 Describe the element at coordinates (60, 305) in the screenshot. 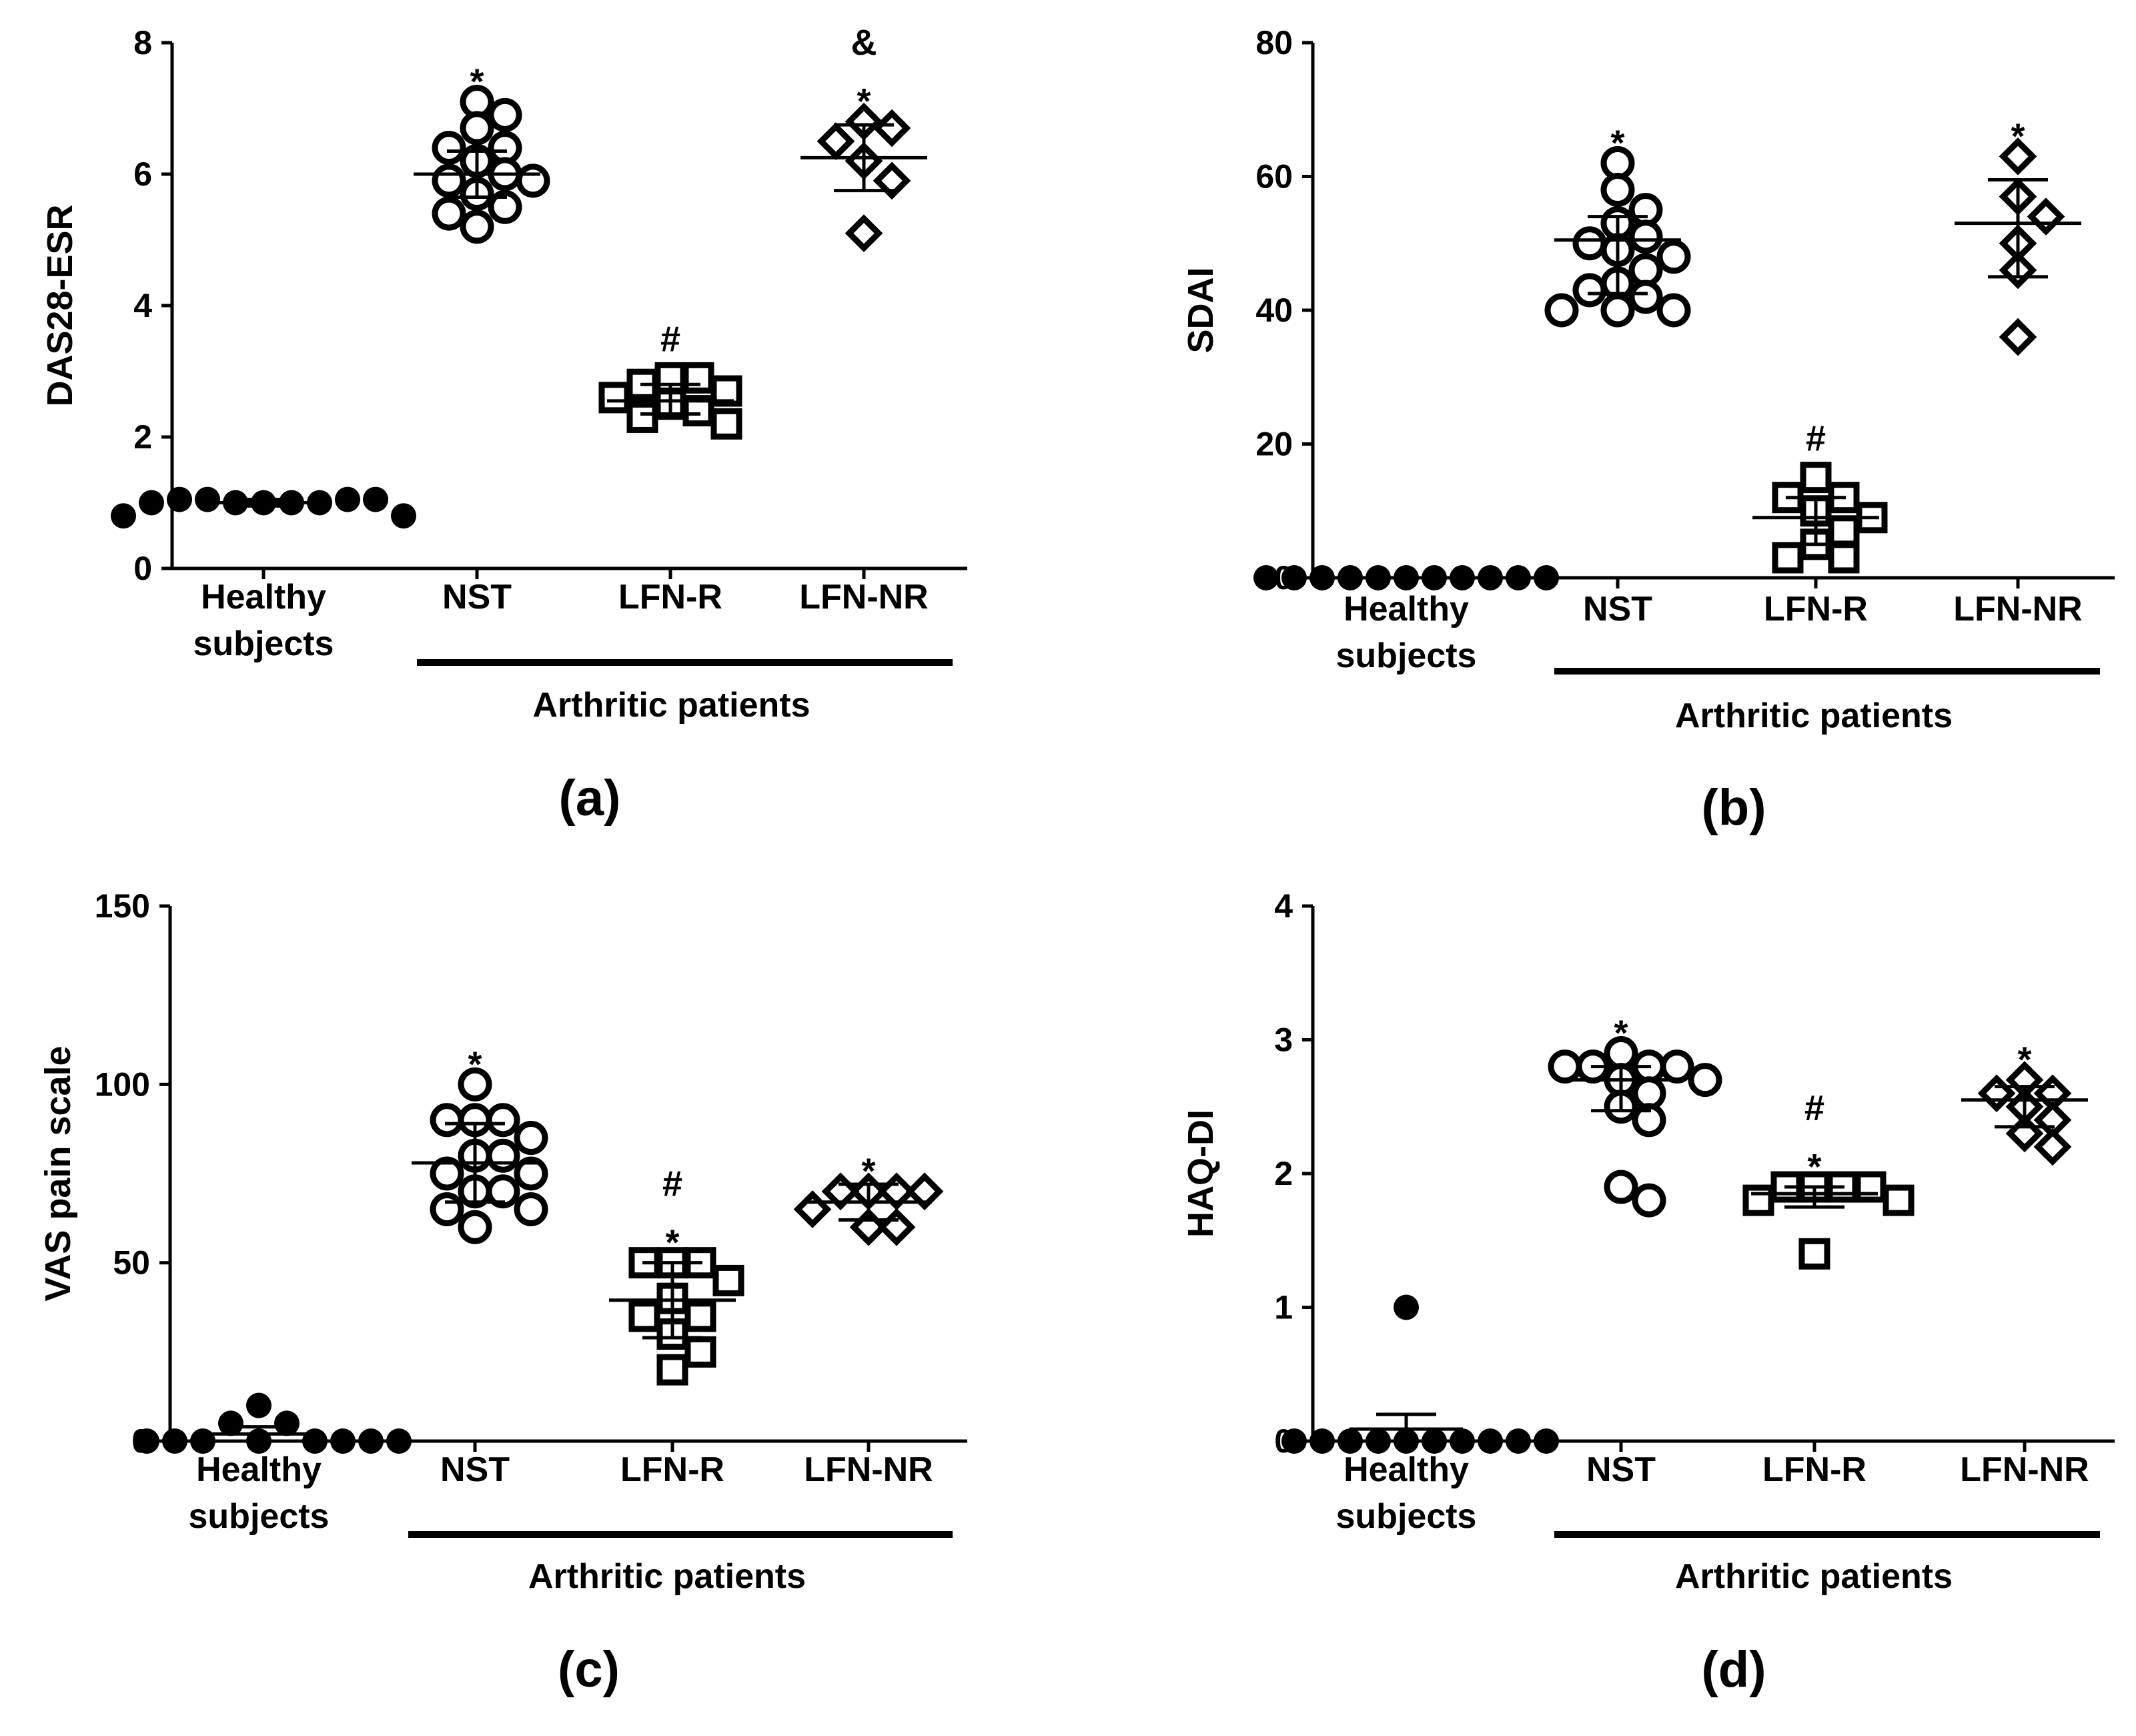

I see `y-axis-label: DAS28-ESR` at that location.